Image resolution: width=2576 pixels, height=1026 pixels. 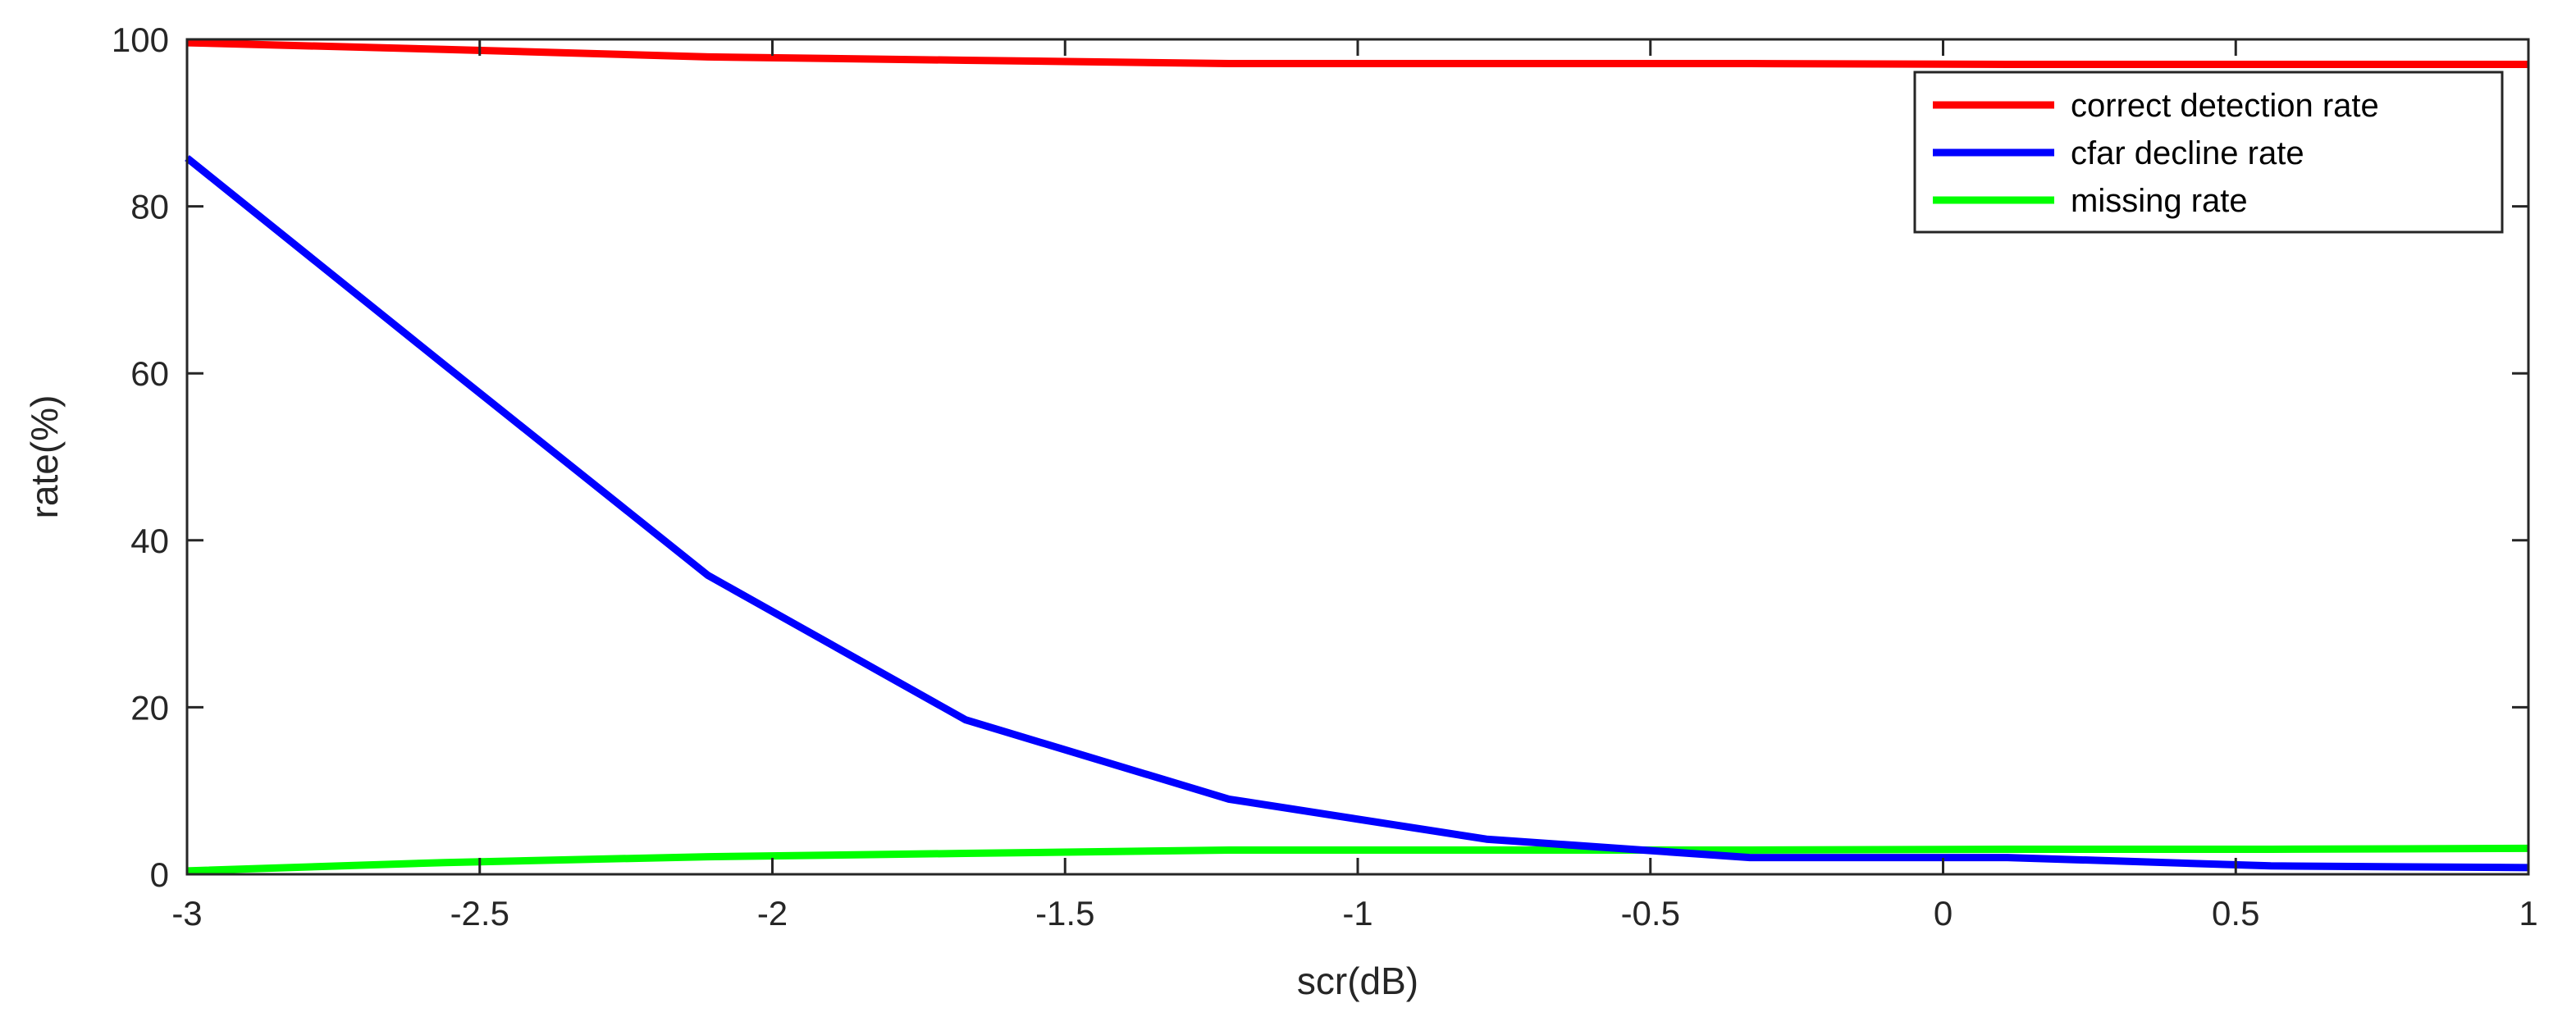 I want to click on x-tick-label: -1.5, so click(x=1064, y=913).